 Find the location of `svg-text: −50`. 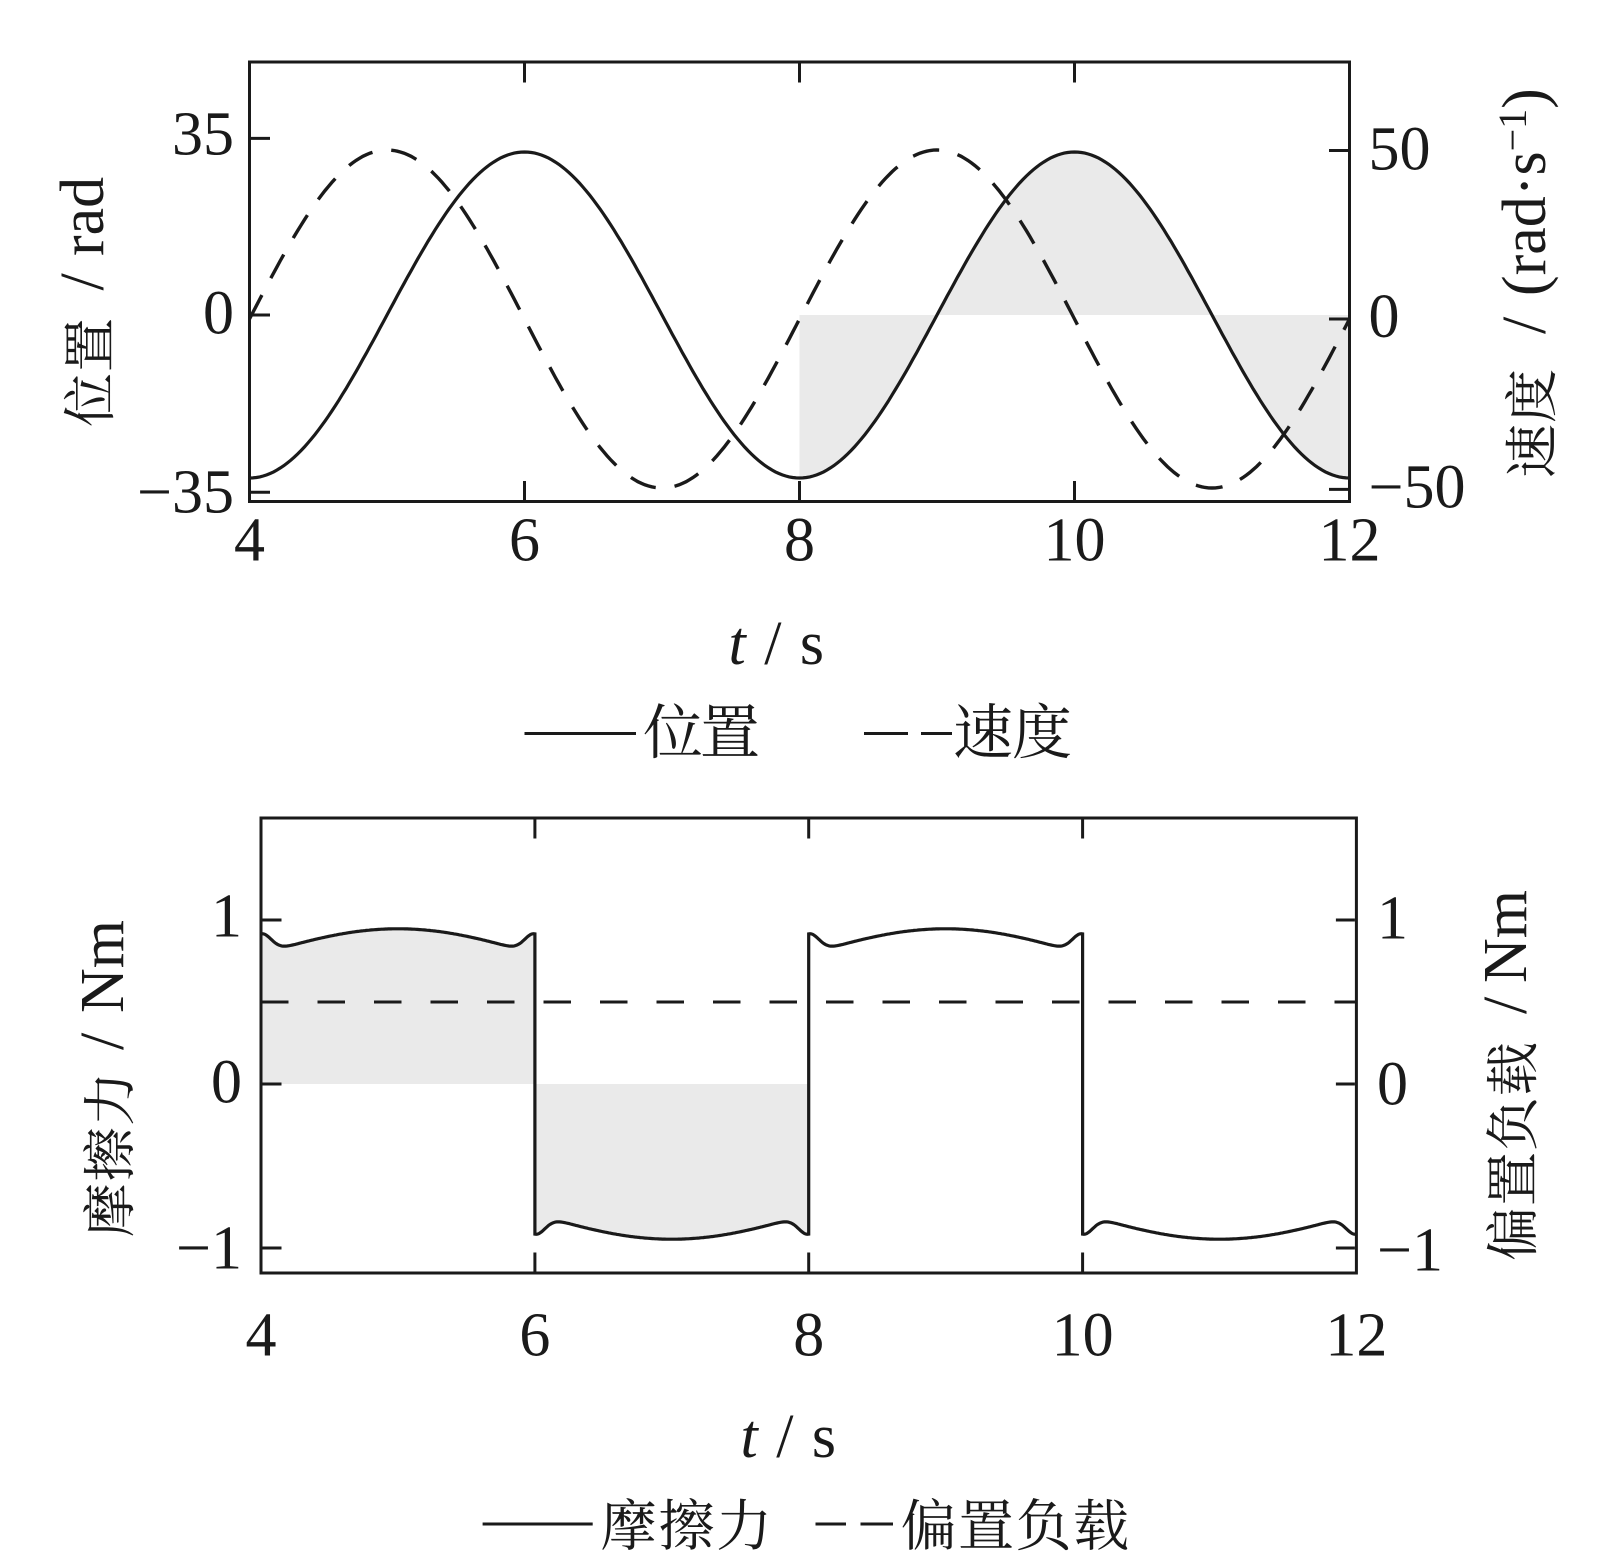

svg-text: −50 is located at coordinates (1417, 487).